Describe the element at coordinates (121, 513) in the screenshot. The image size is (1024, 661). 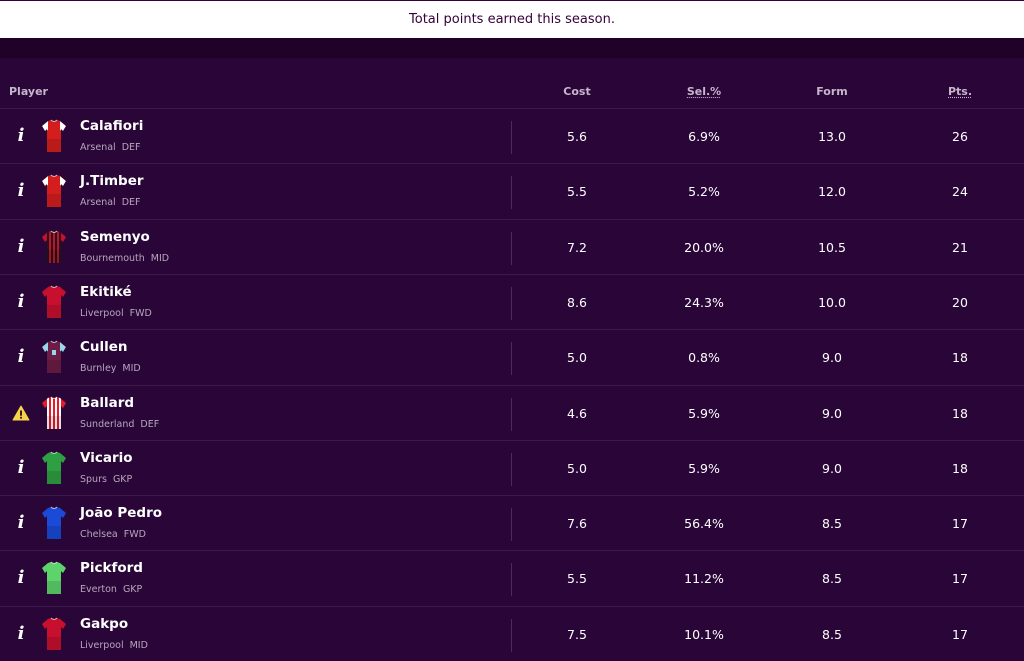
I see `player-name: João Pedro` at that location.